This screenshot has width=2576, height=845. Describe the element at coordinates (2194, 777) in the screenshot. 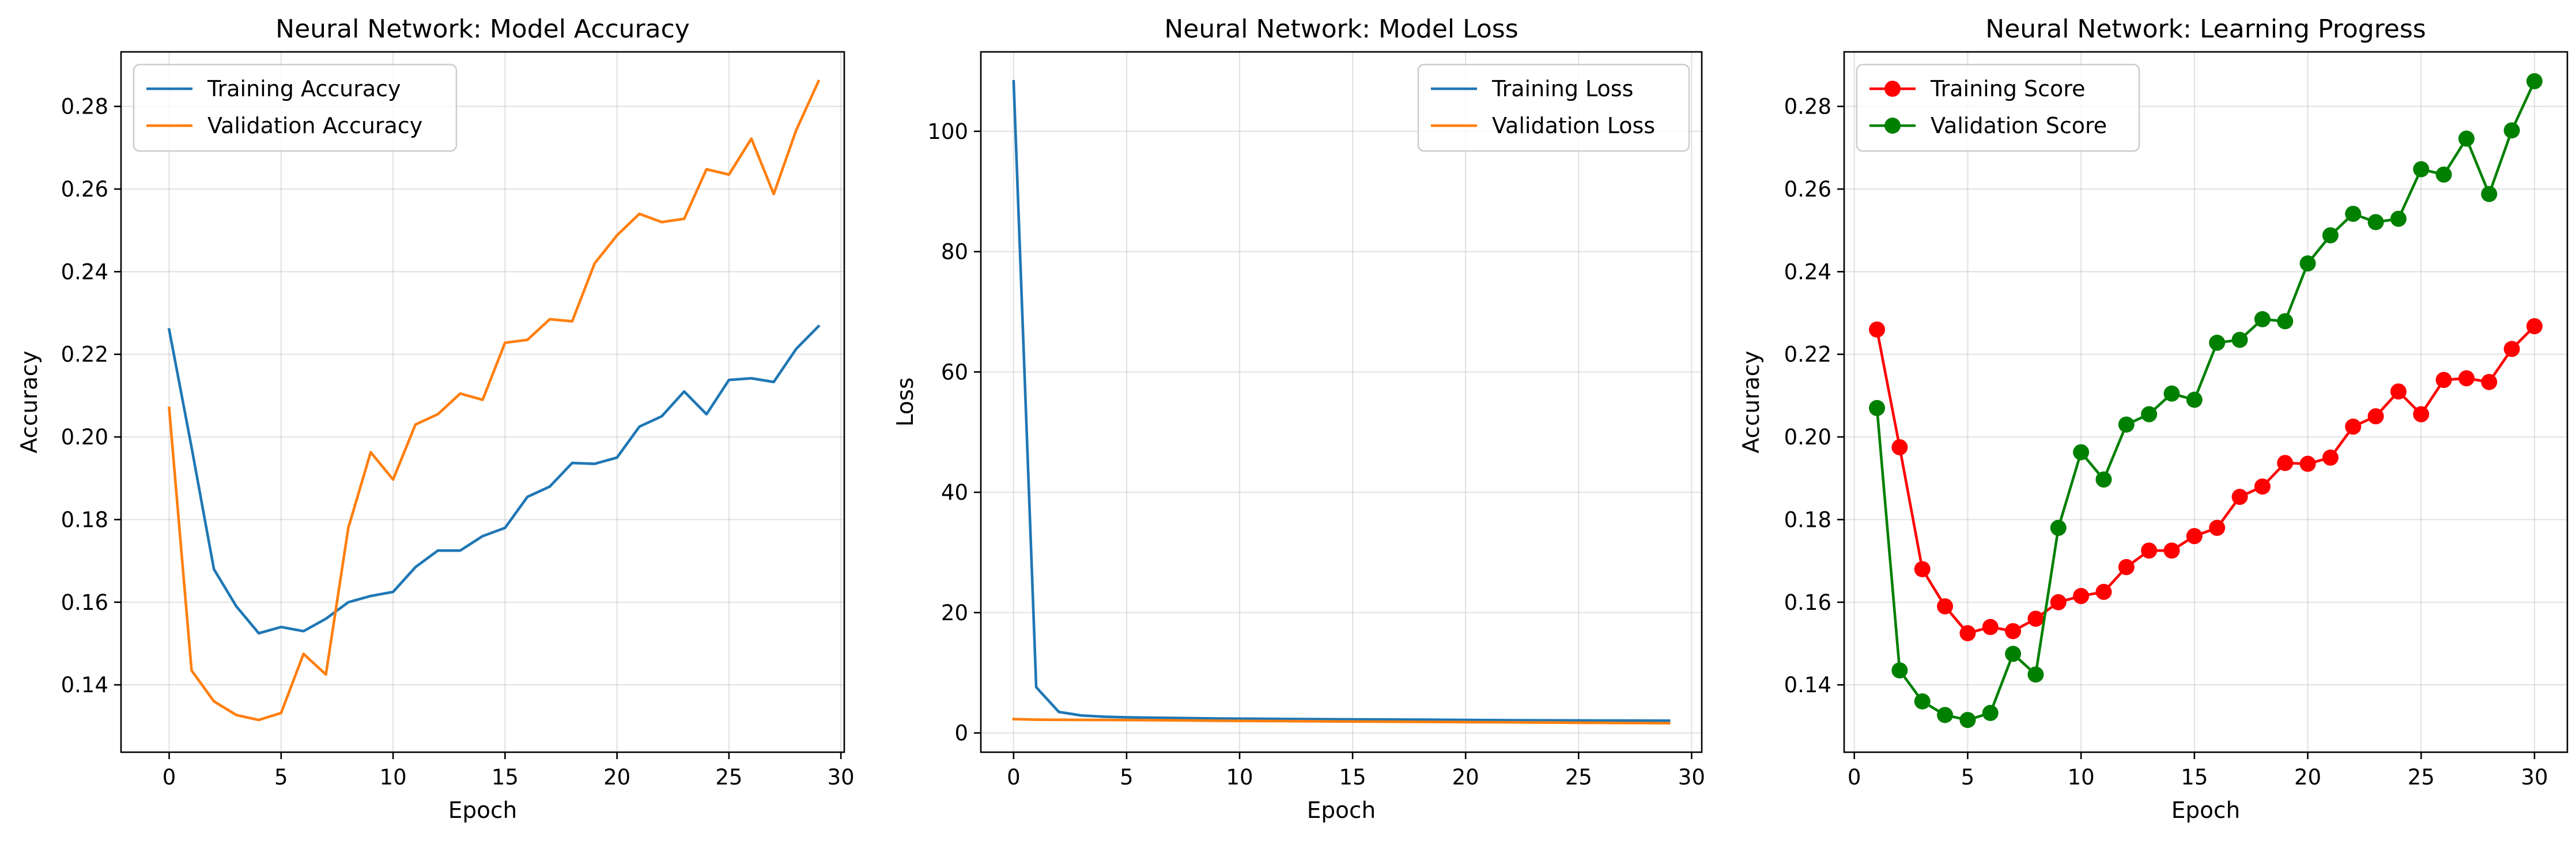

I see `progress-x-tick-label: 15` at that location.